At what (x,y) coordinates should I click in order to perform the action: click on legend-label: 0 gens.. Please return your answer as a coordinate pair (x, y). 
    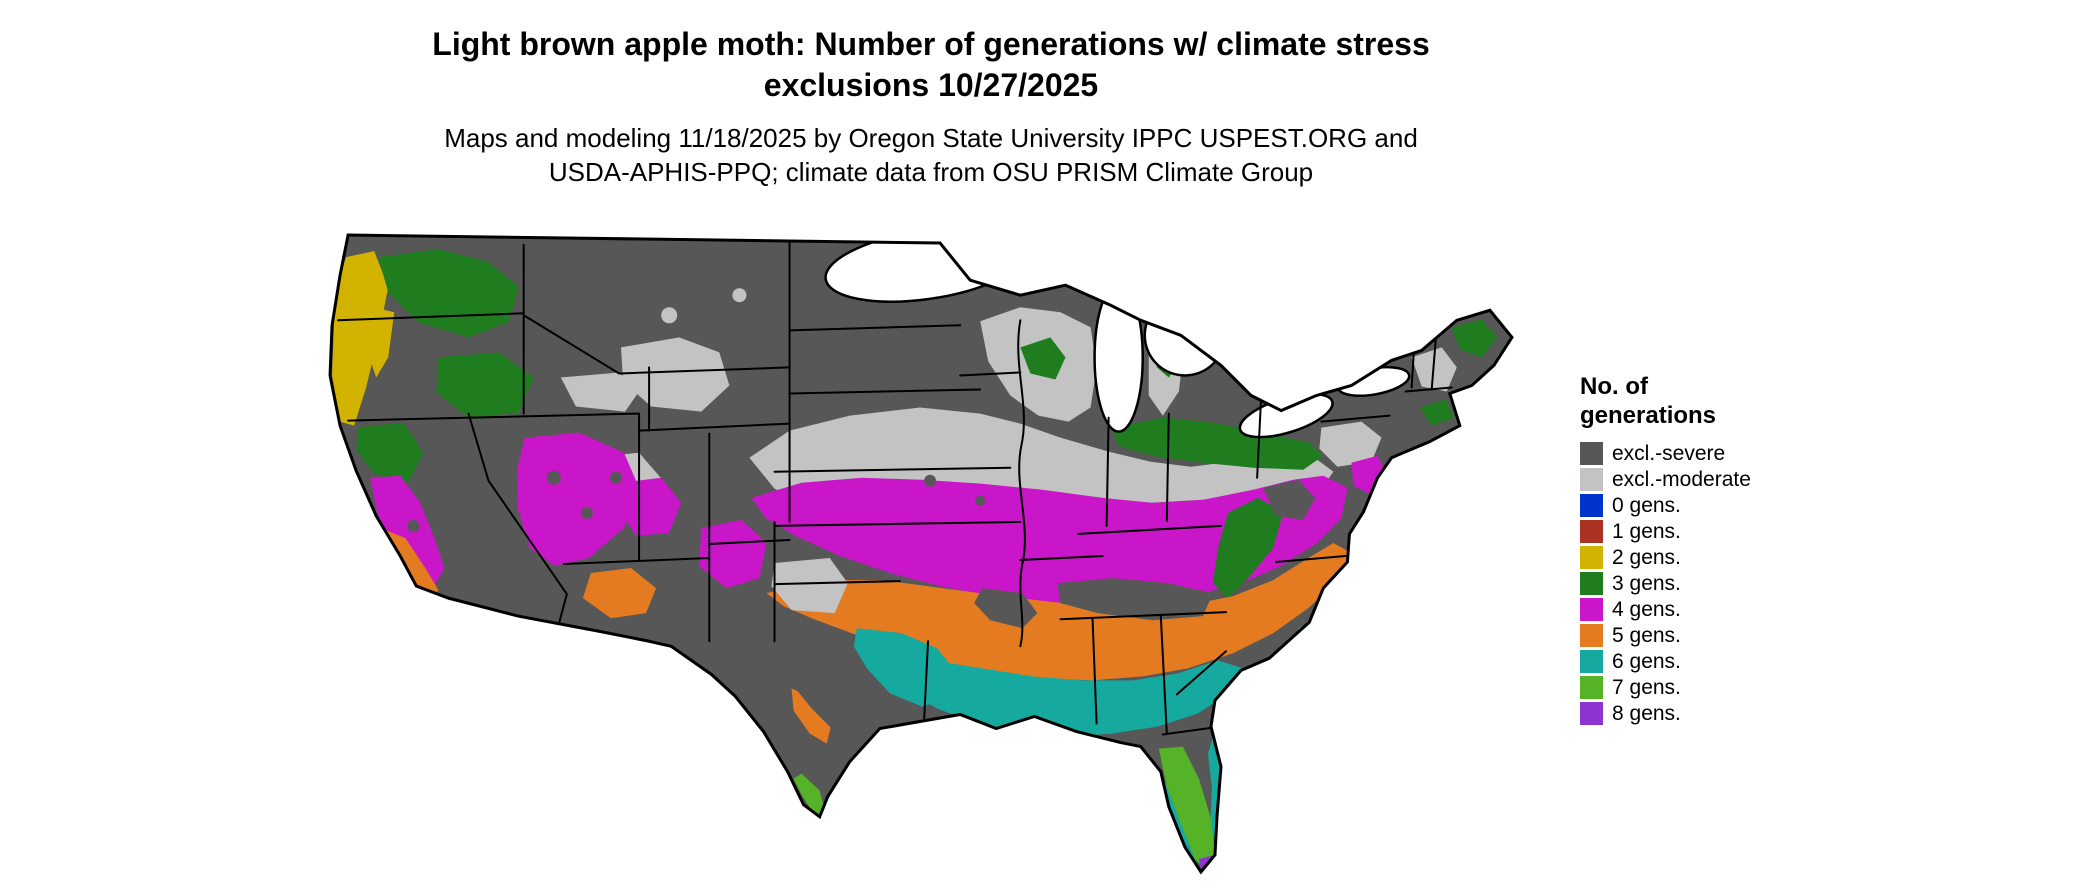
    Looking at the image, I should click on (1646, 506).